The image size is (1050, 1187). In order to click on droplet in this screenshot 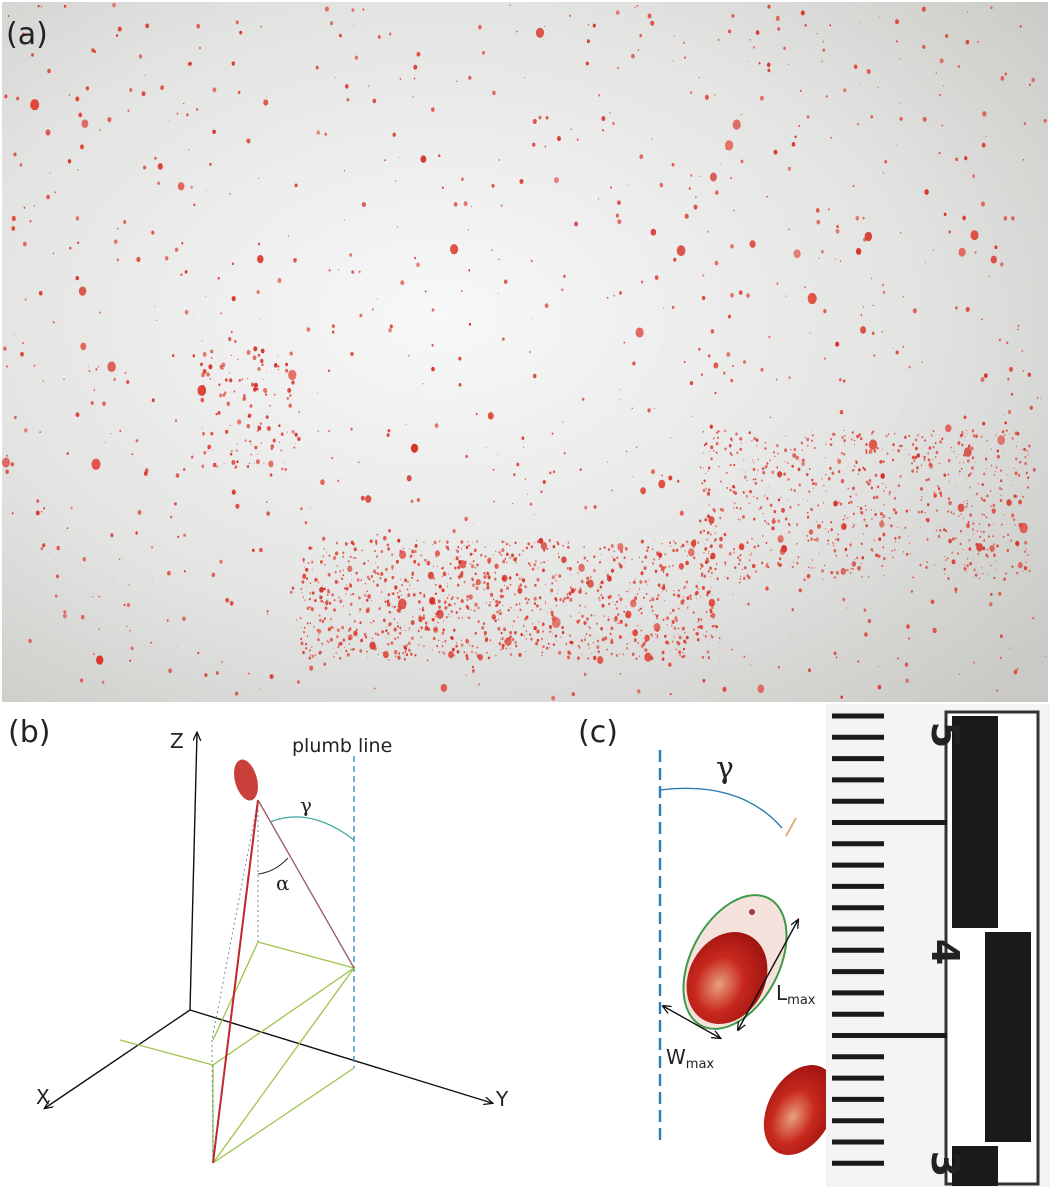, I will do `click(246, 780)`.